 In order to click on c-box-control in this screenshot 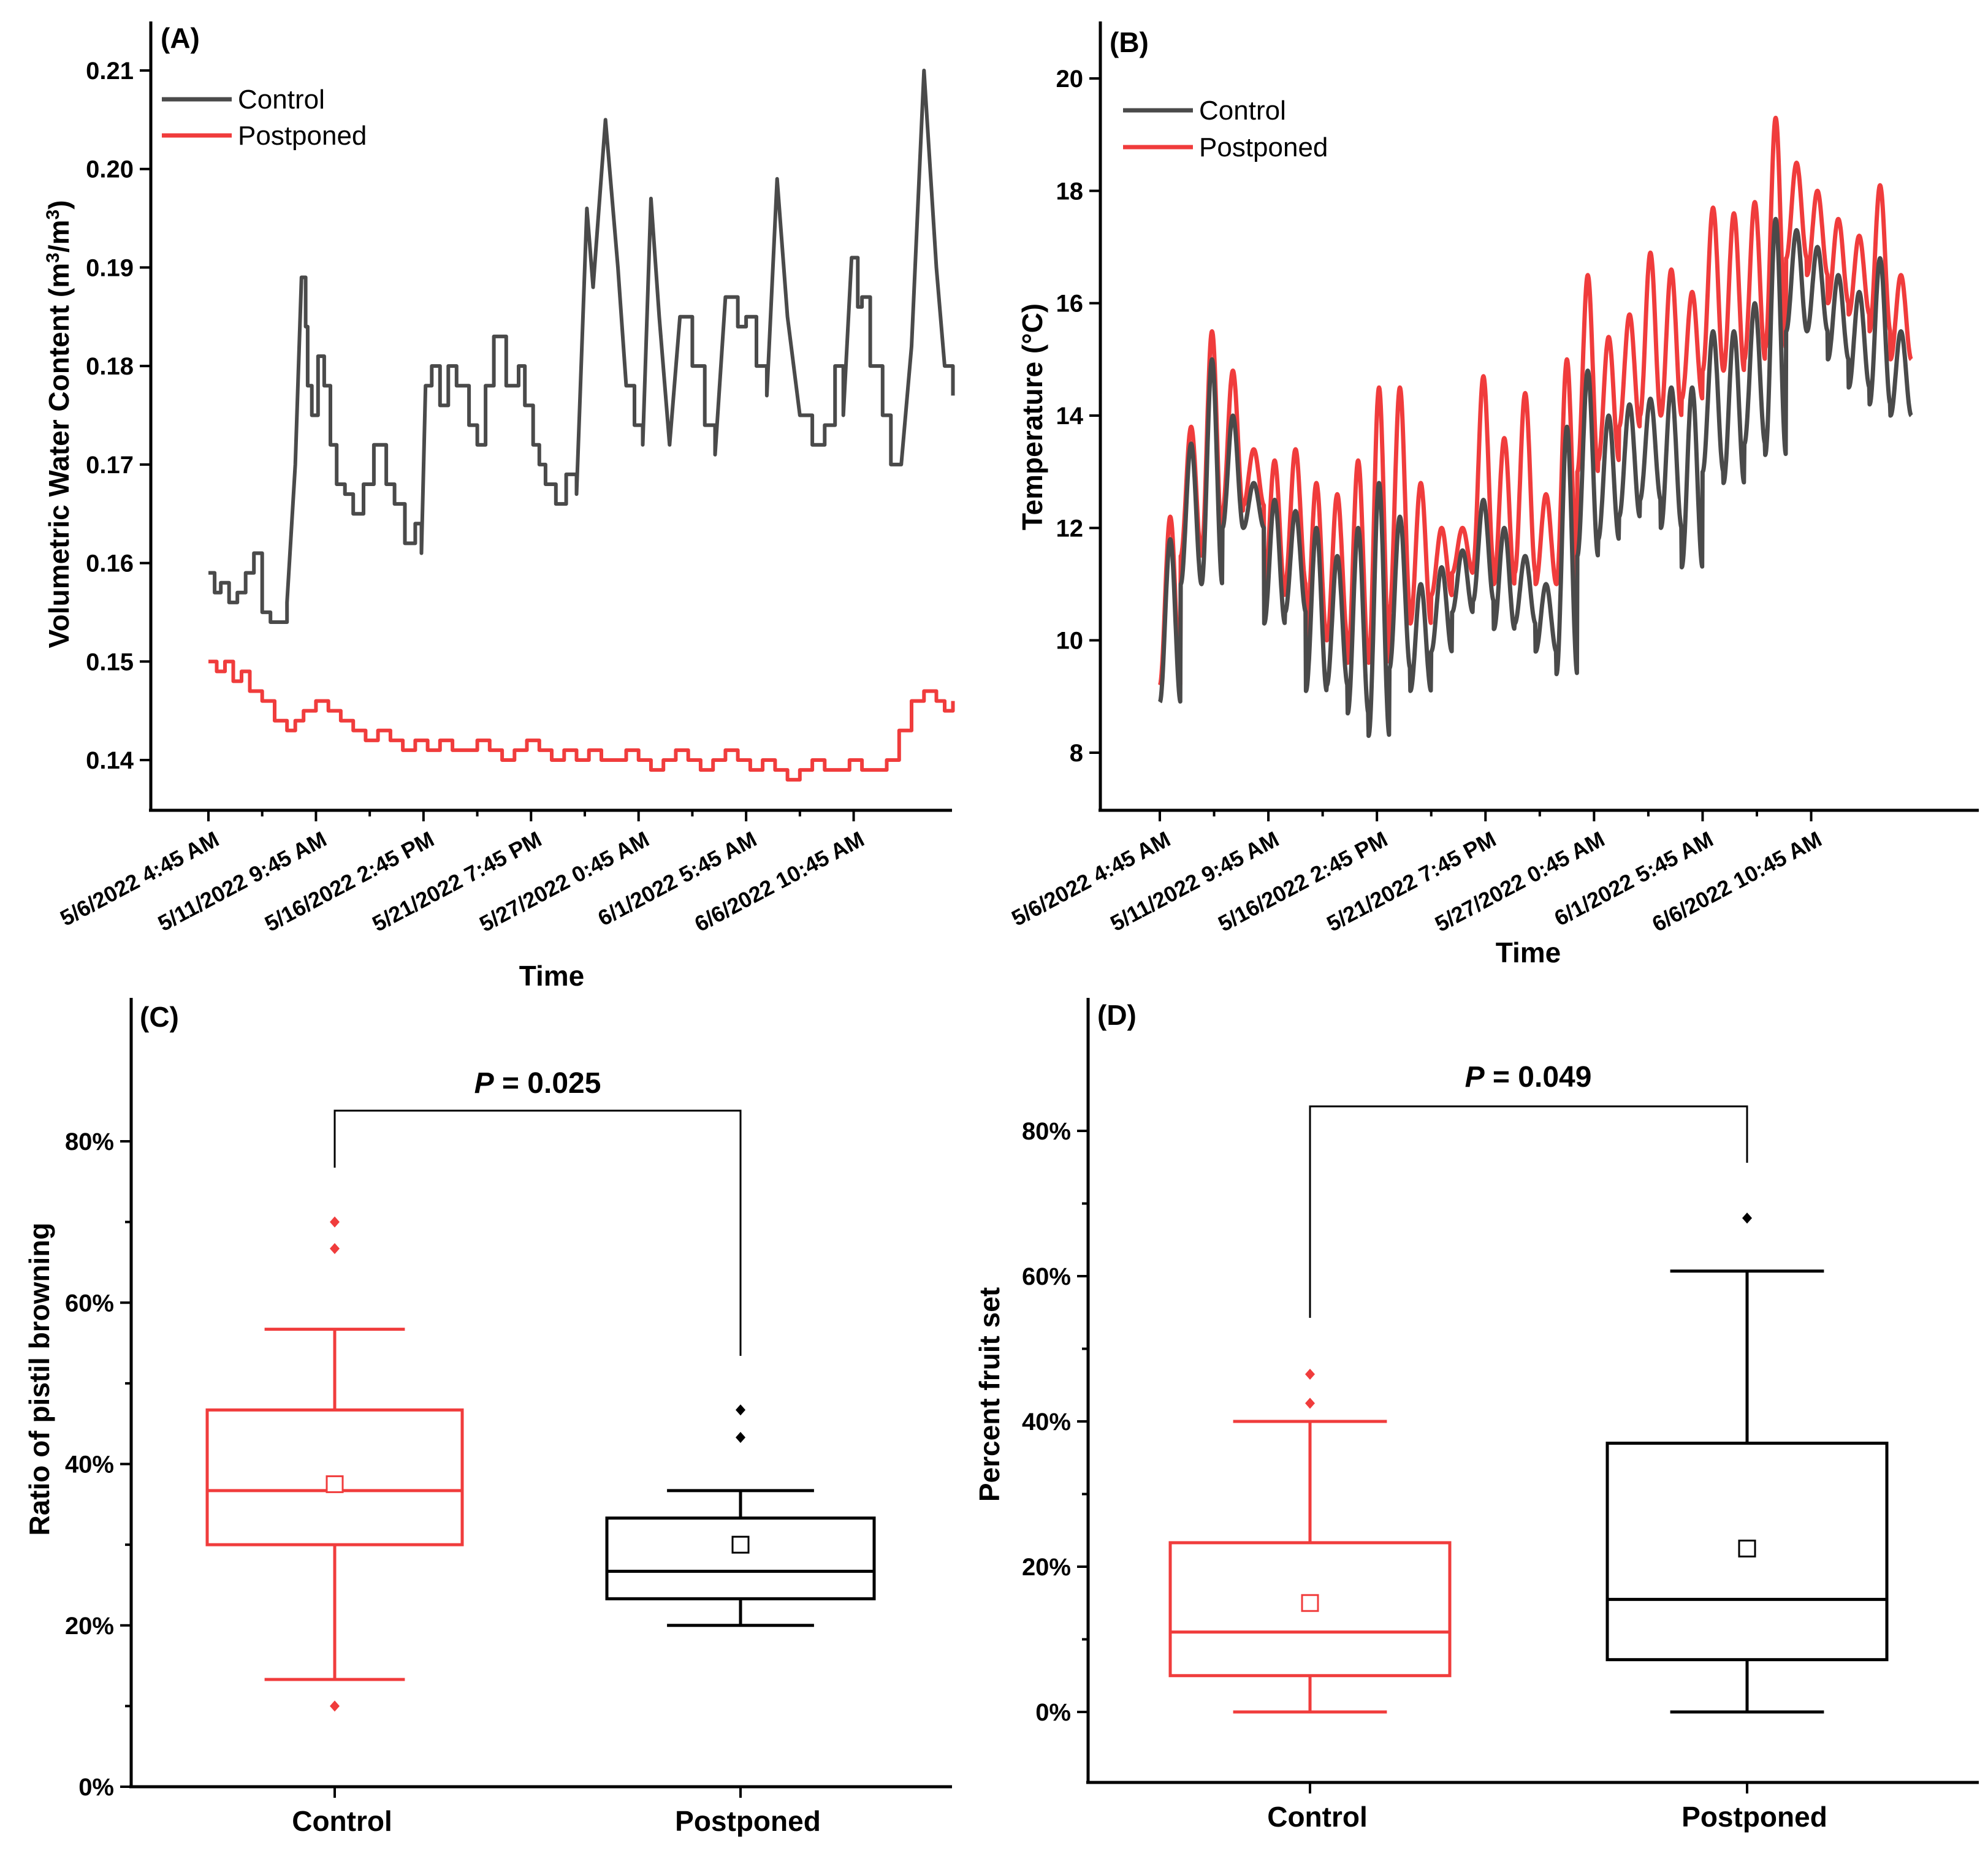, I will do `click(334, 1464)`.